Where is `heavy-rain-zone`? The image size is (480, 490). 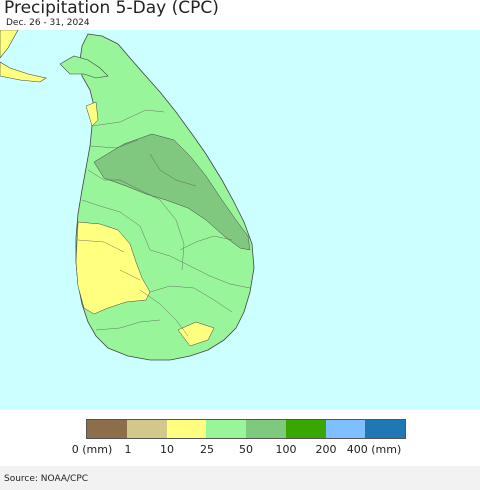 heavy-rain-zone is located at coordinates (172, 192).